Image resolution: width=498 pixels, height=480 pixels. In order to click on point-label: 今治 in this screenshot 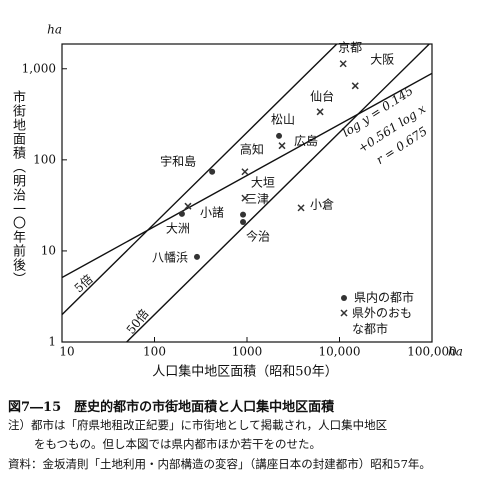, I will do `click(258, 235)`.